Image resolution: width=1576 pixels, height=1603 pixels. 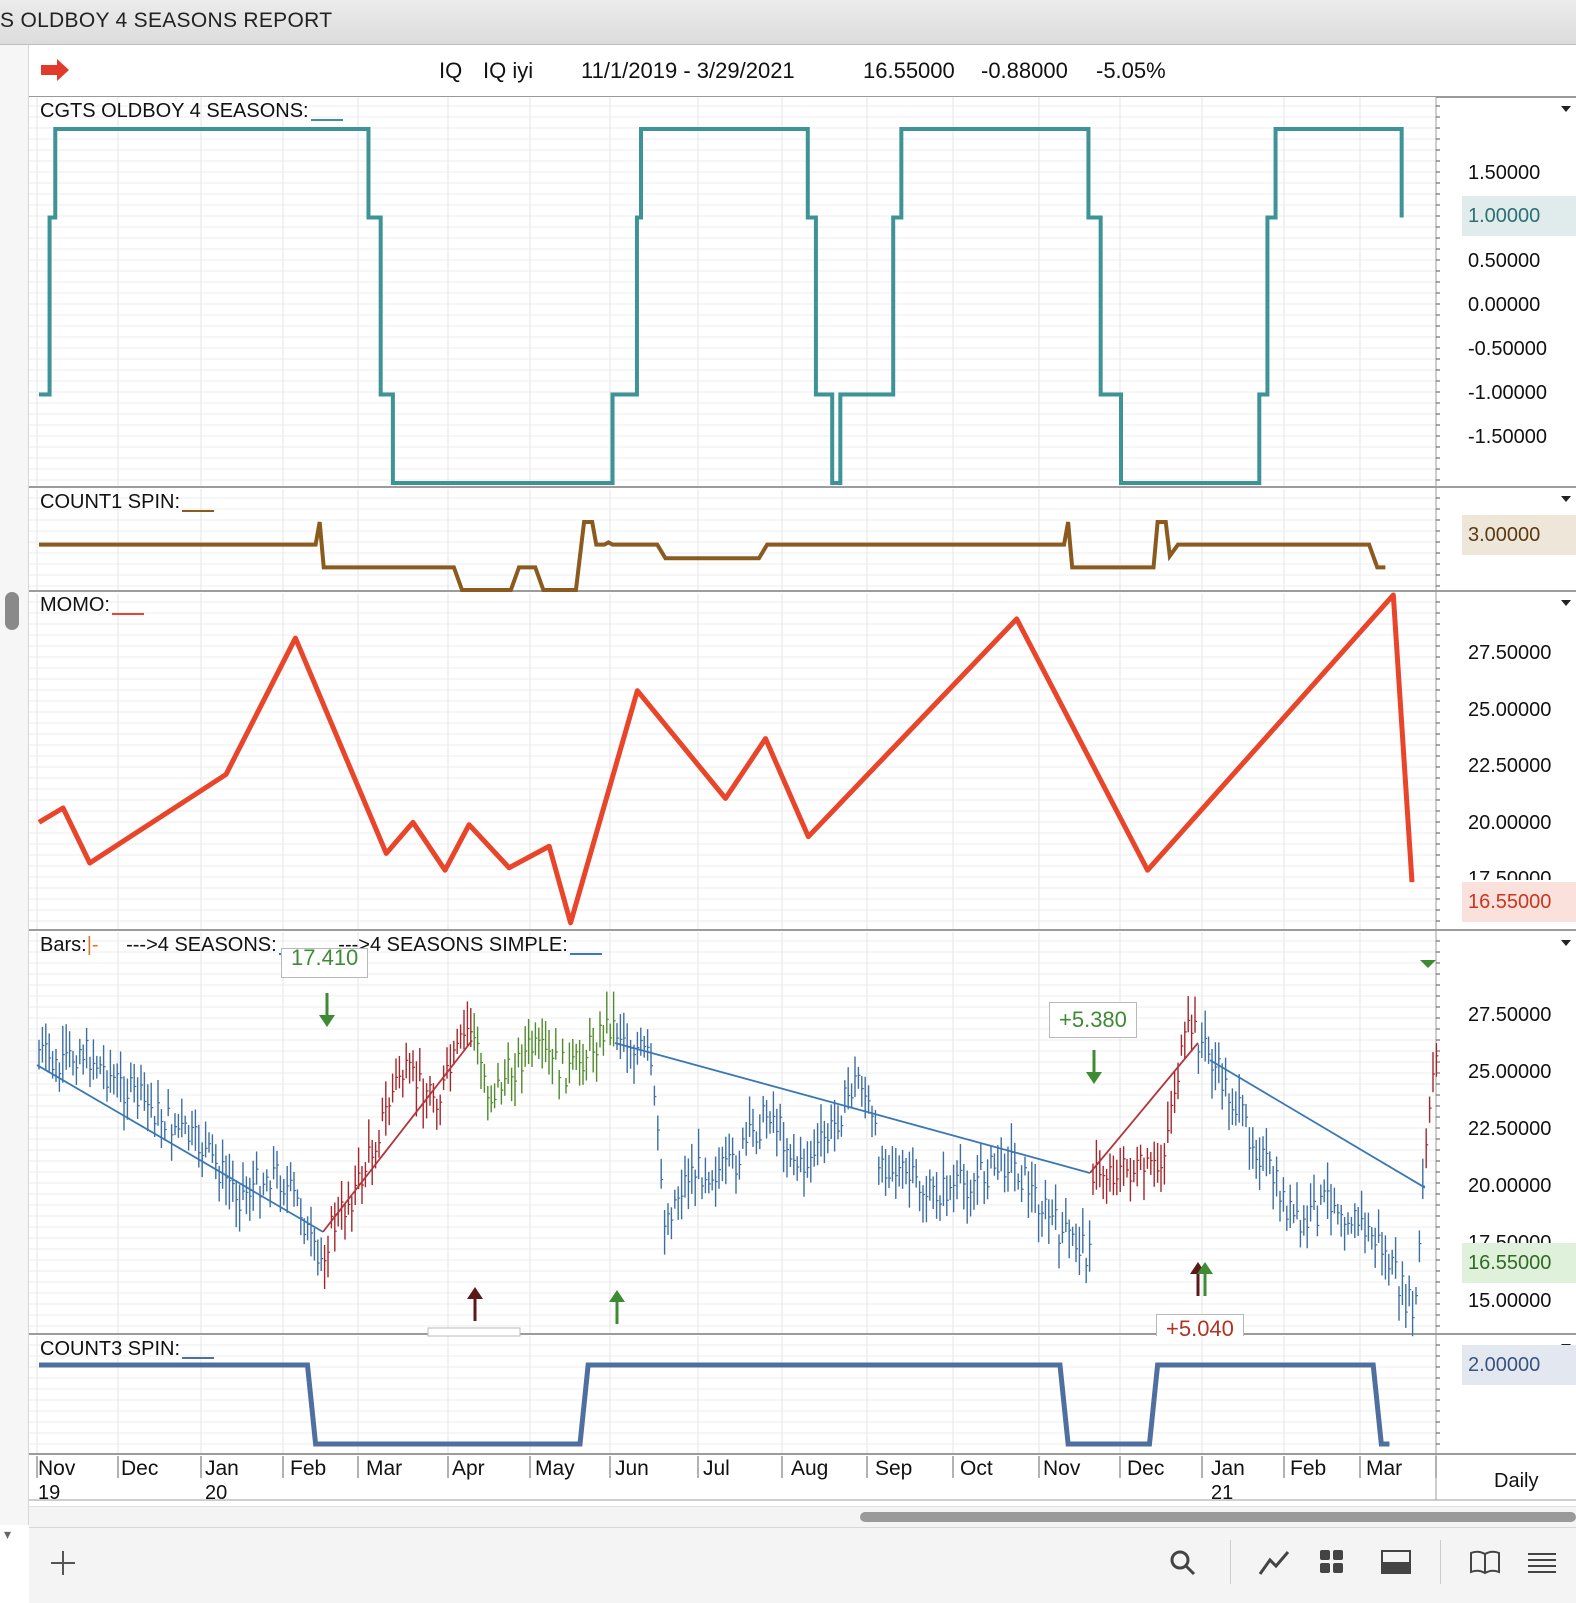 What do you see at coordinates (810, 1468) in the screenshot?
I see `month-label: Aug` at bounding box center [810, 1468].